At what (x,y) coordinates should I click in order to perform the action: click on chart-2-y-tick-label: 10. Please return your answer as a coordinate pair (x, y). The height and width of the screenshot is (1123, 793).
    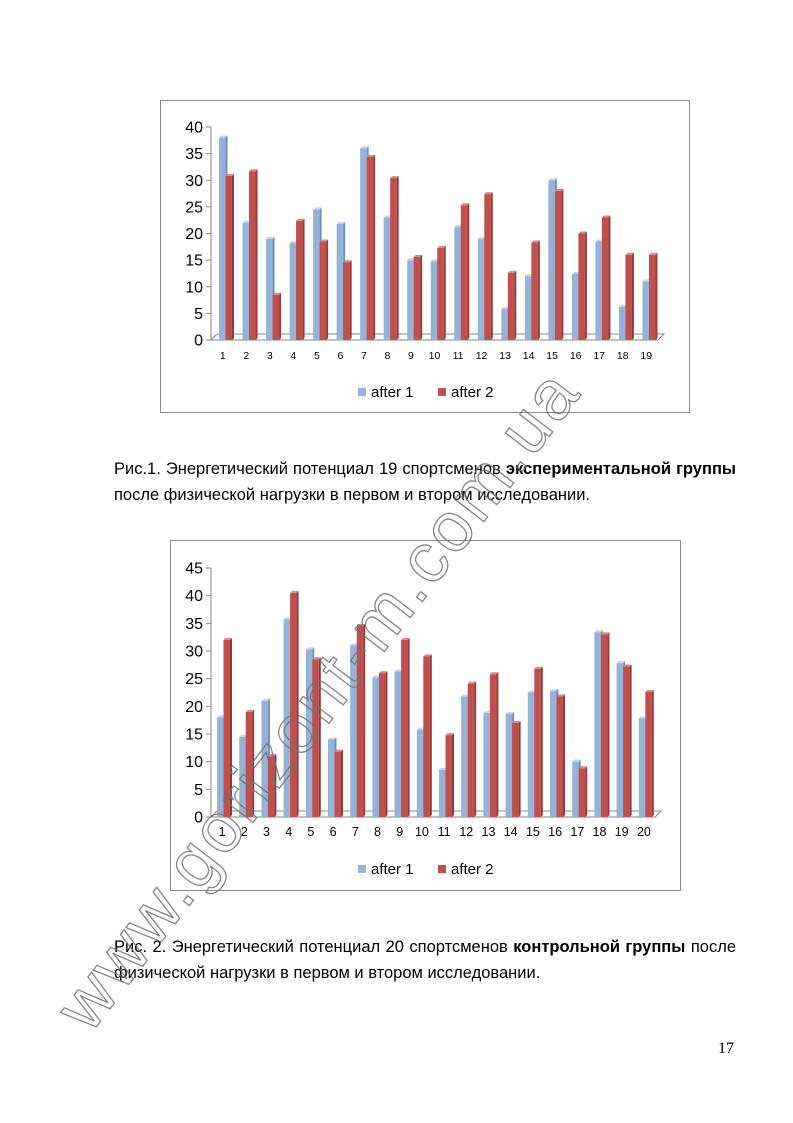
    Looking at the image, I should click on (194, 762).